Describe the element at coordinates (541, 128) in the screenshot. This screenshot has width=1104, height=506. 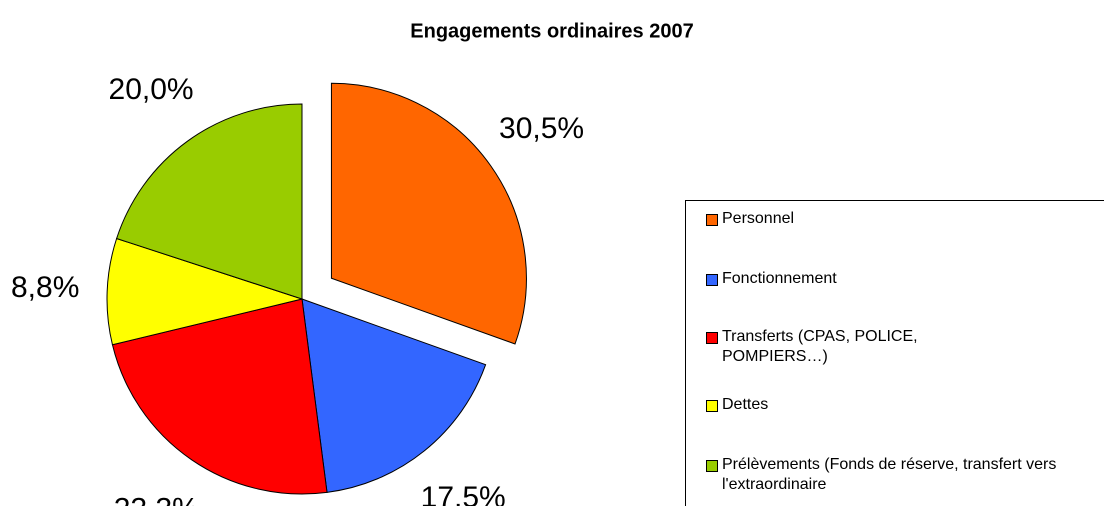
I see `data-label: 30,5%` at that location.